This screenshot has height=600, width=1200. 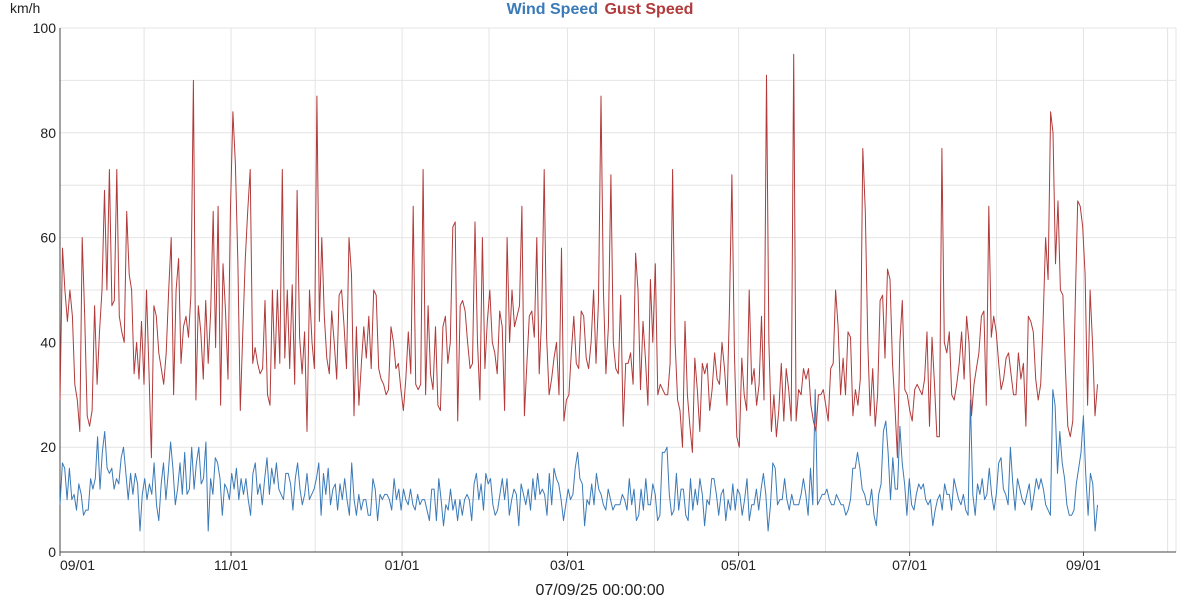 I want to click on y-tick-label: 60, so click(x=48, y=238).